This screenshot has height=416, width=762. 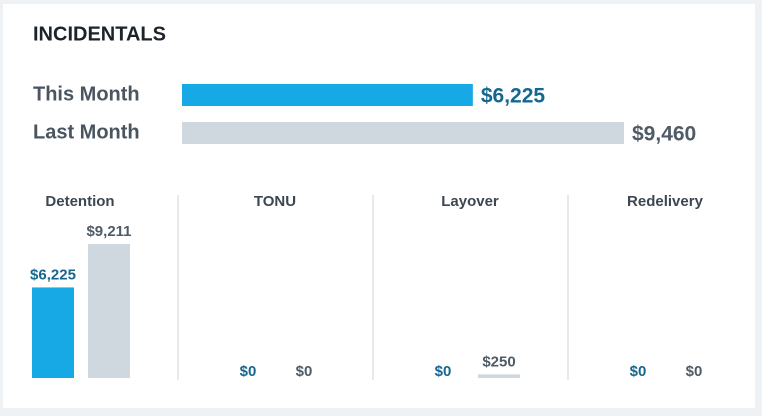 I want to click on value-label: $9,460, so click(x=664, y=134).